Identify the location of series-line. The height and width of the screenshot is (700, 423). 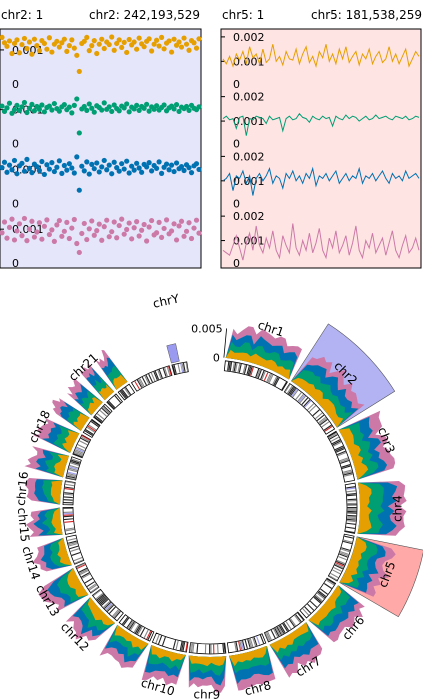
(321, 56).